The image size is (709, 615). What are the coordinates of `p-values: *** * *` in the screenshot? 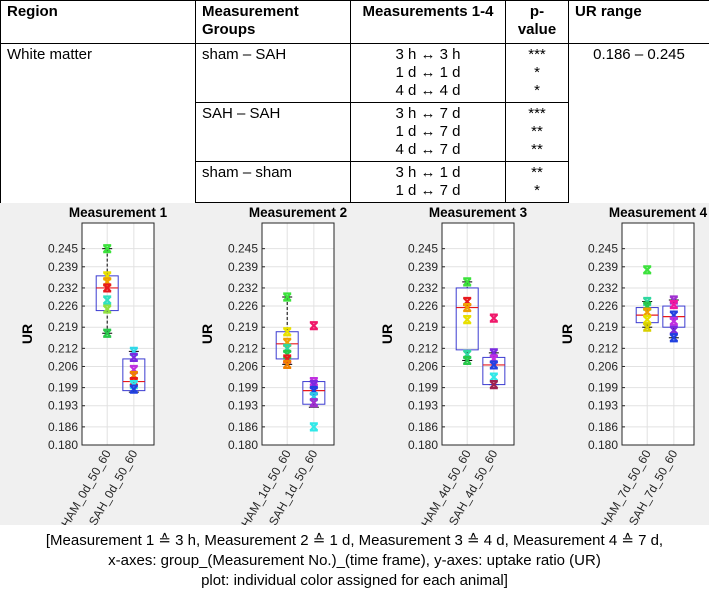 It's located at (537, 73).